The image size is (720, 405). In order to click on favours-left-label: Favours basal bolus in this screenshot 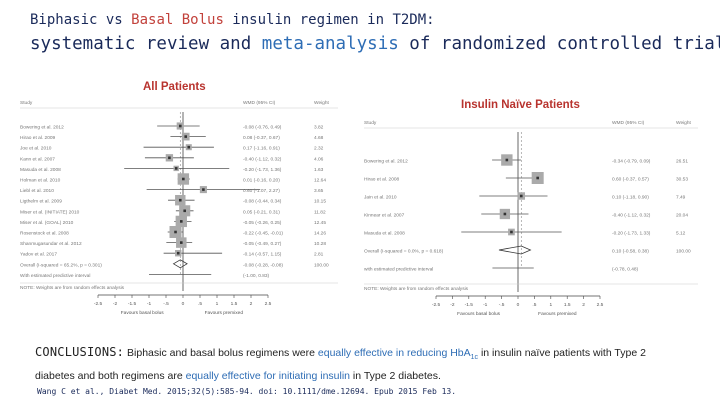, I will do `click(143, 313)`.